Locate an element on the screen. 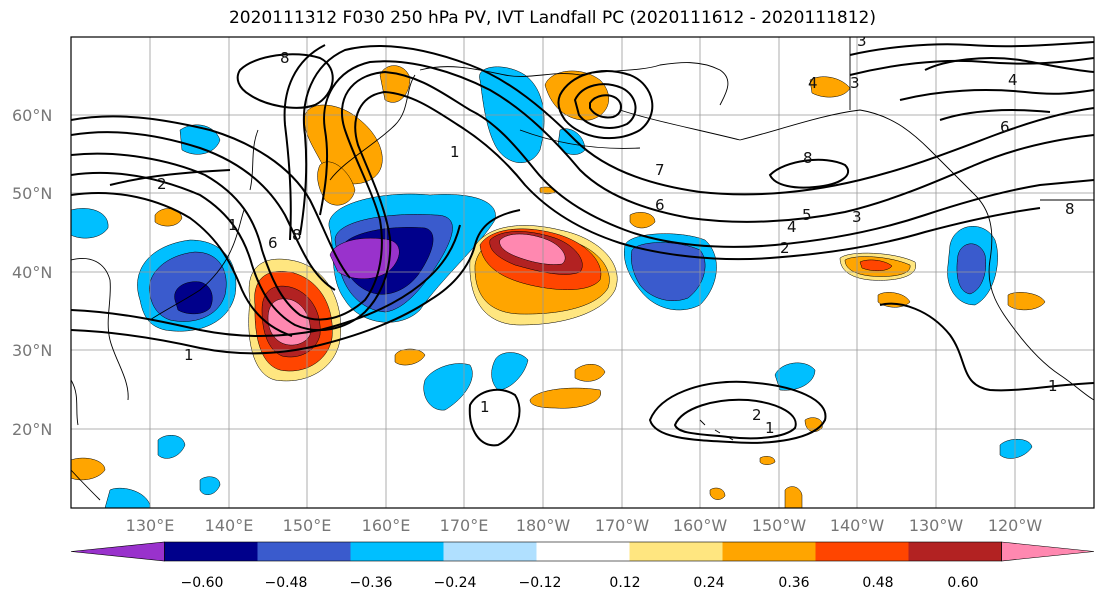  colorbar-tick-label: 0.48 is located at coordinates (877, 583).